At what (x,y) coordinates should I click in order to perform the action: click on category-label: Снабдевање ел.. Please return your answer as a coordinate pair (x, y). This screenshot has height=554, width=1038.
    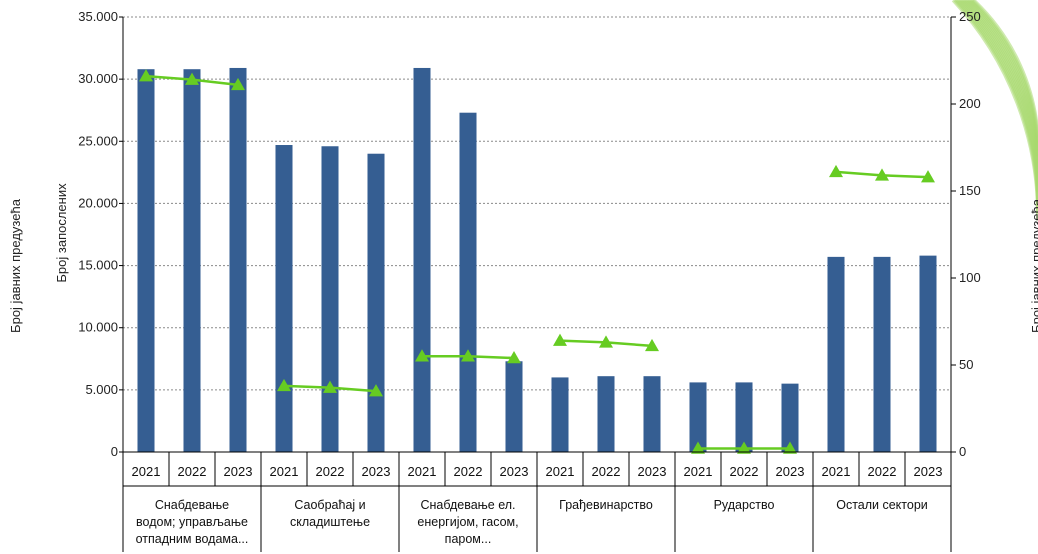
    Looking at the image, I should click on (467, 505).